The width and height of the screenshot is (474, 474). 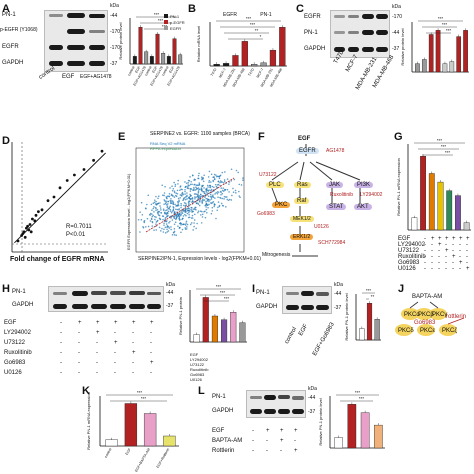 I want to click on inhibitor-ruxolitinib: Ruxolitinib, so click(x=342, y=195).